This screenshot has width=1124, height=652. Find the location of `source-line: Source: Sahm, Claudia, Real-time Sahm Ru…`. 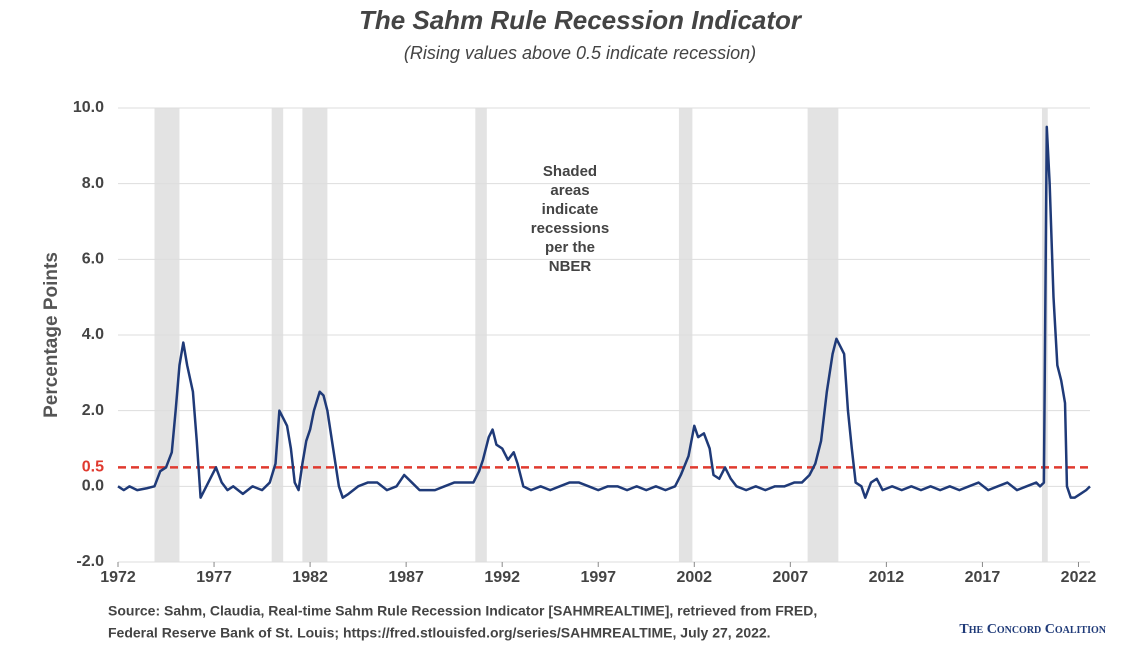

source-line: Source: Sahm, Claudia, Real-time Sahm Ru… is located at coordinates (462, 611).